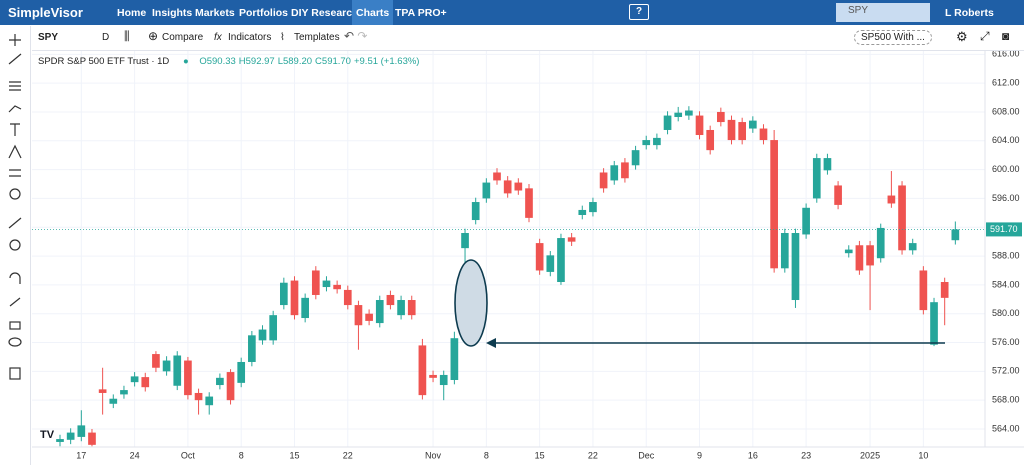 The width and height of the screenshot is (1024, 465). What do you see at coordinates (15, 207) in the screenshot?
I see `tool-icons` at bounding box center [15, 207].